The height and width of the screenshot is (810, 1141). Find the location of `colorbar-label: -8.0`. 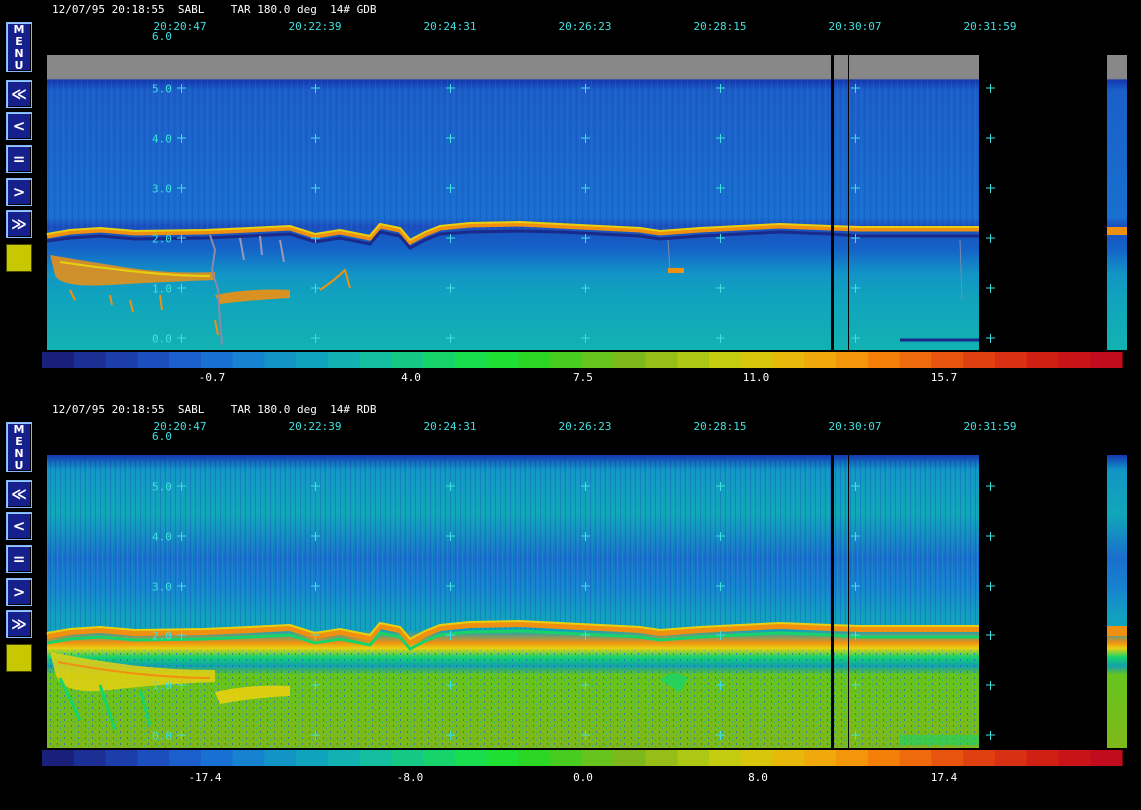

colorbar-label: -8.0 is located at coordinates (410, 777).